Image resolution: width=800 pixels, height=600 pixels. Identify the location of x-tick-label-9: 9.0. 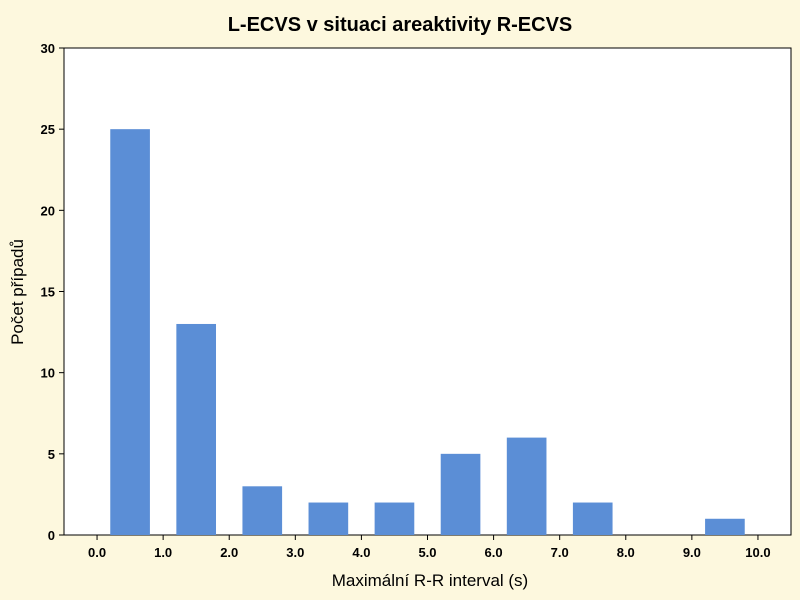
(692, 552).